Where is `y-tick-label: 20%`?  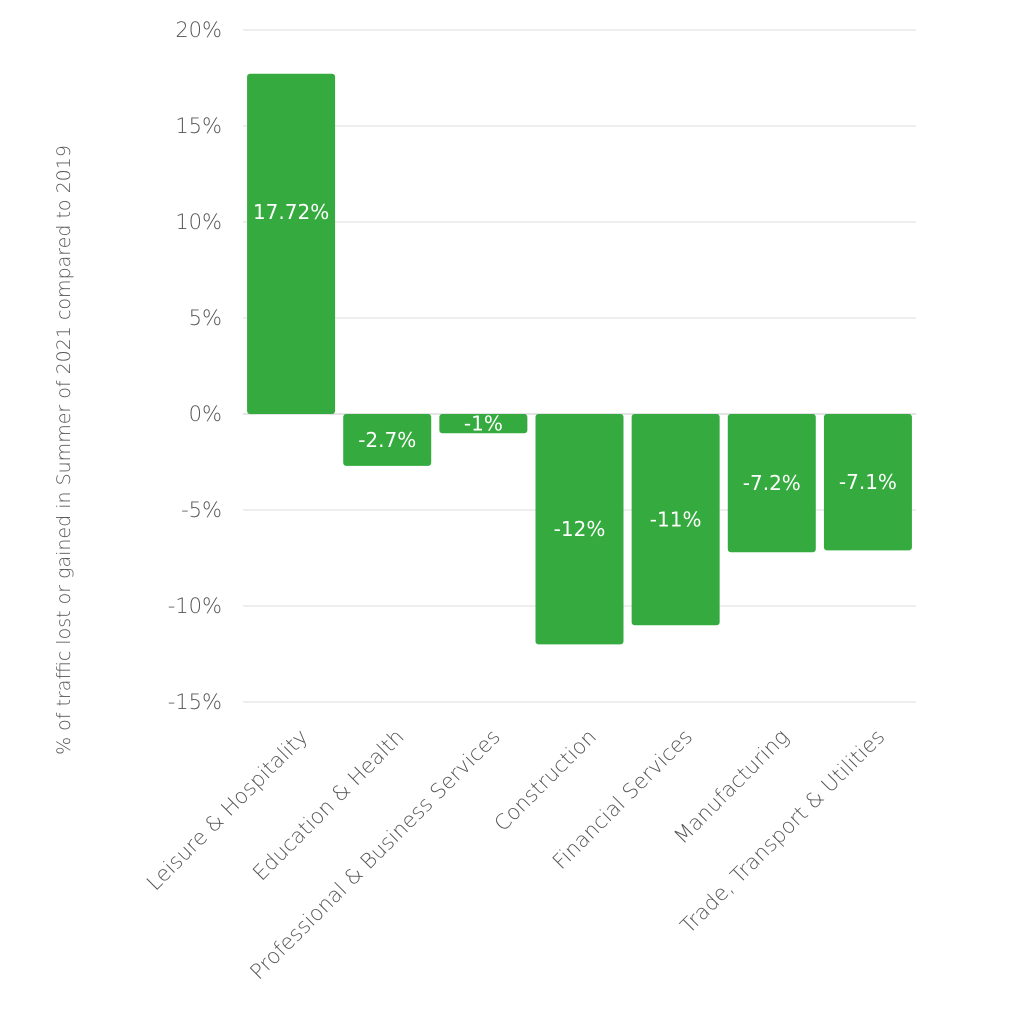
y-tick-label: 20% is located at coordinates (198, 30).